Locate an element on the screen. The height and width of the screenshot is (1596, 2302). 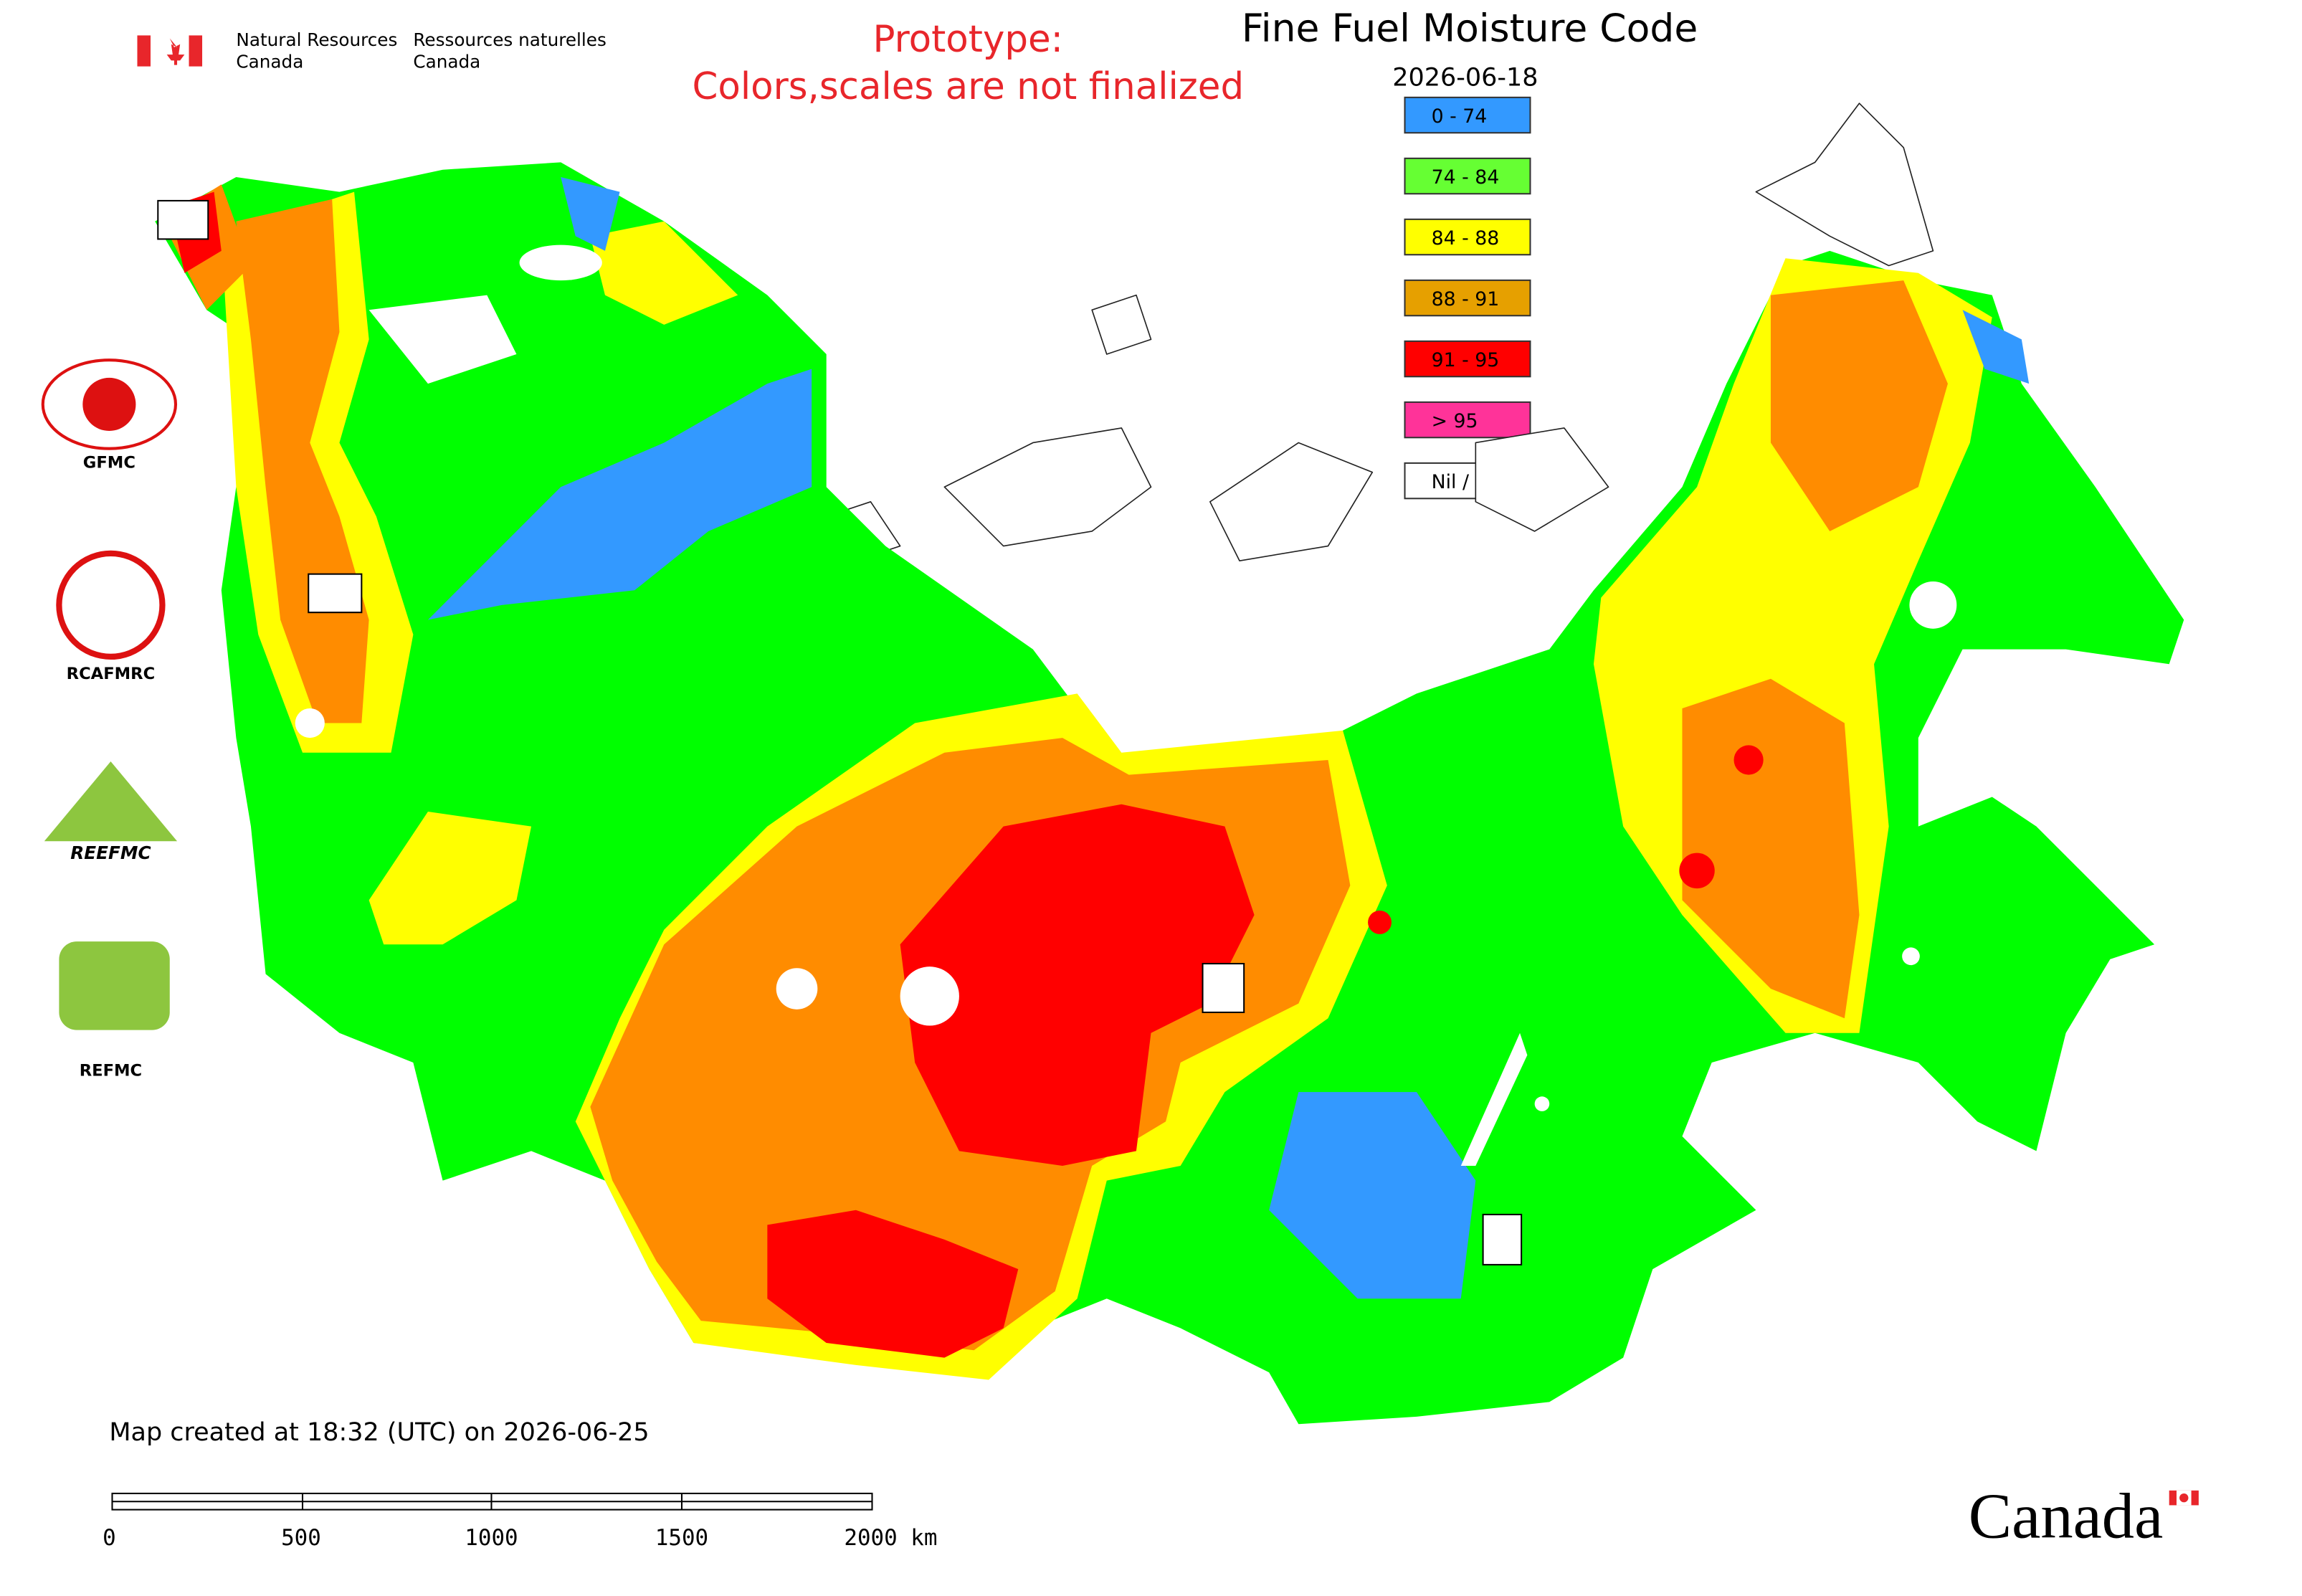
coastlines is located at coordinates (1379, 332).